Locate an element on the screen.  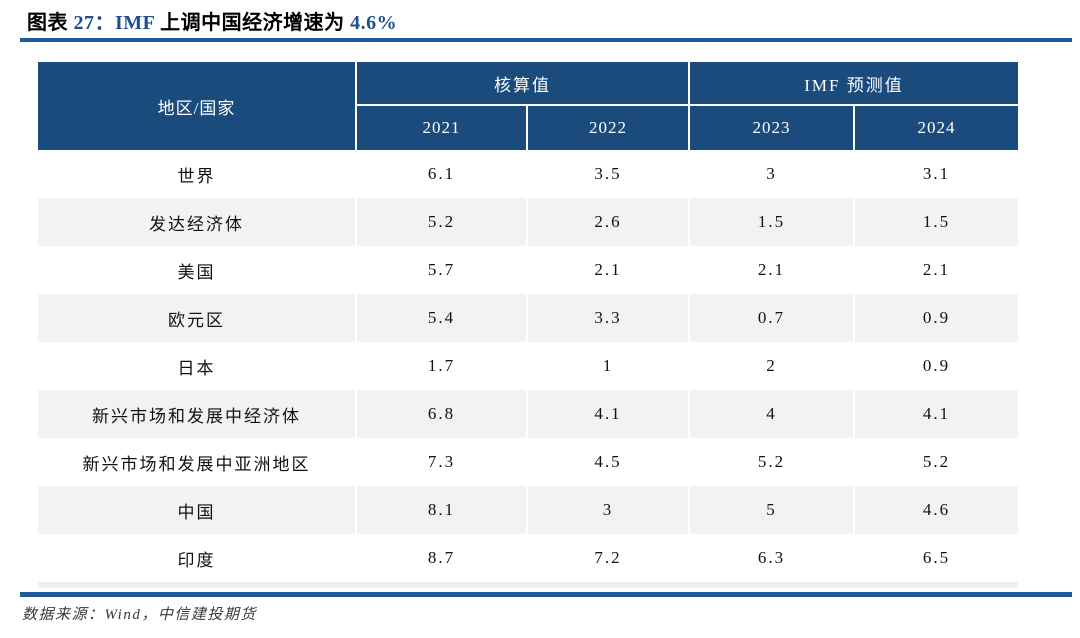
value-cell: 3.1 is located at coordinates (935, 174).